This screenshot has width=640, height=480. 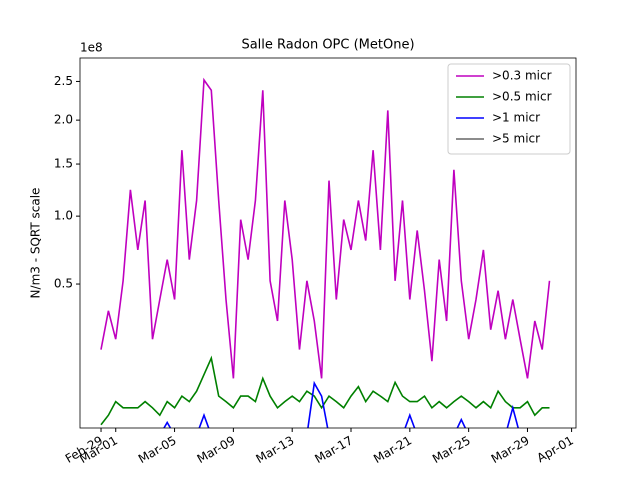 What do you see at coordinates (63, 216) in the screenshot?
I see `y-tick-label: 1.0` at bounding box center [63, 216].